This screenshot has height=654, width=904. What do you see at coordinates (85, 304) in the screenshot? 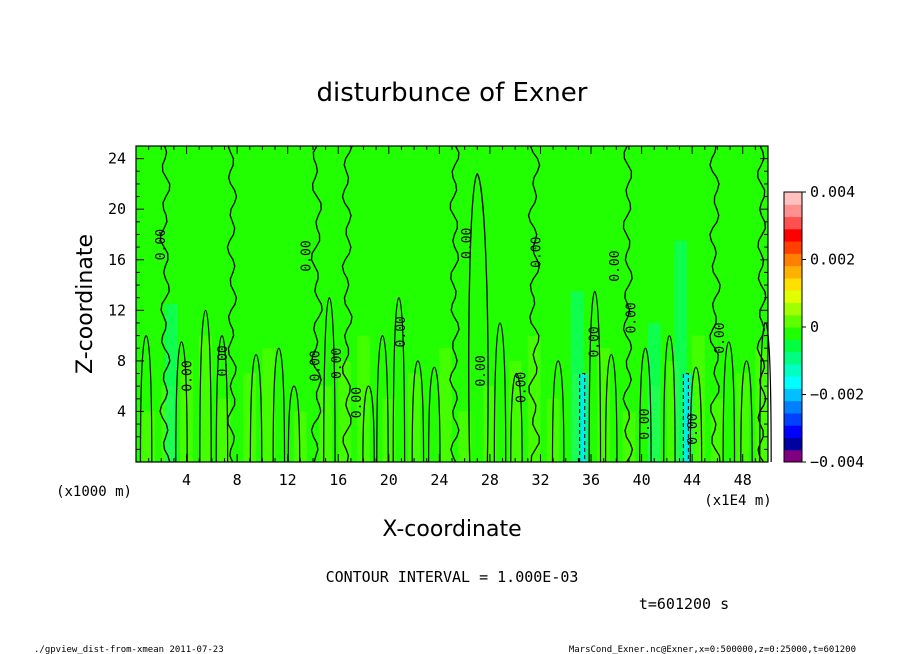
I see `y-axis-label: Z-coordinate` at bounding box center [85, 304].